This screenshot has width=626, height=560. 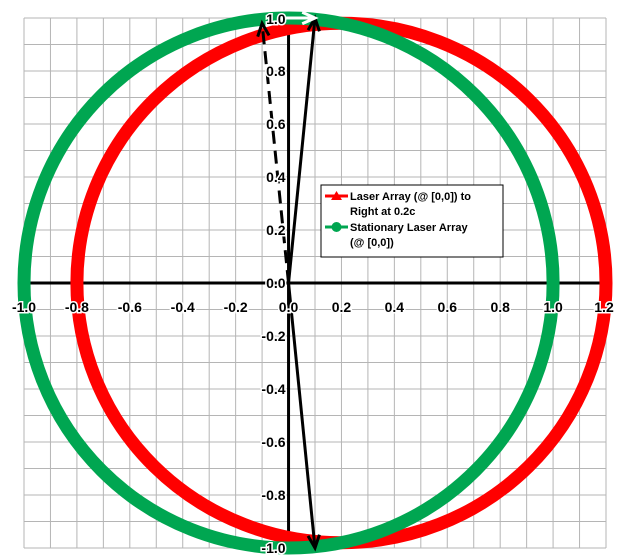 What do you see at coordinates (500, 307) in the screenshot?
I see `x-tick-label: 0.8` at bounding box center [500, 307].